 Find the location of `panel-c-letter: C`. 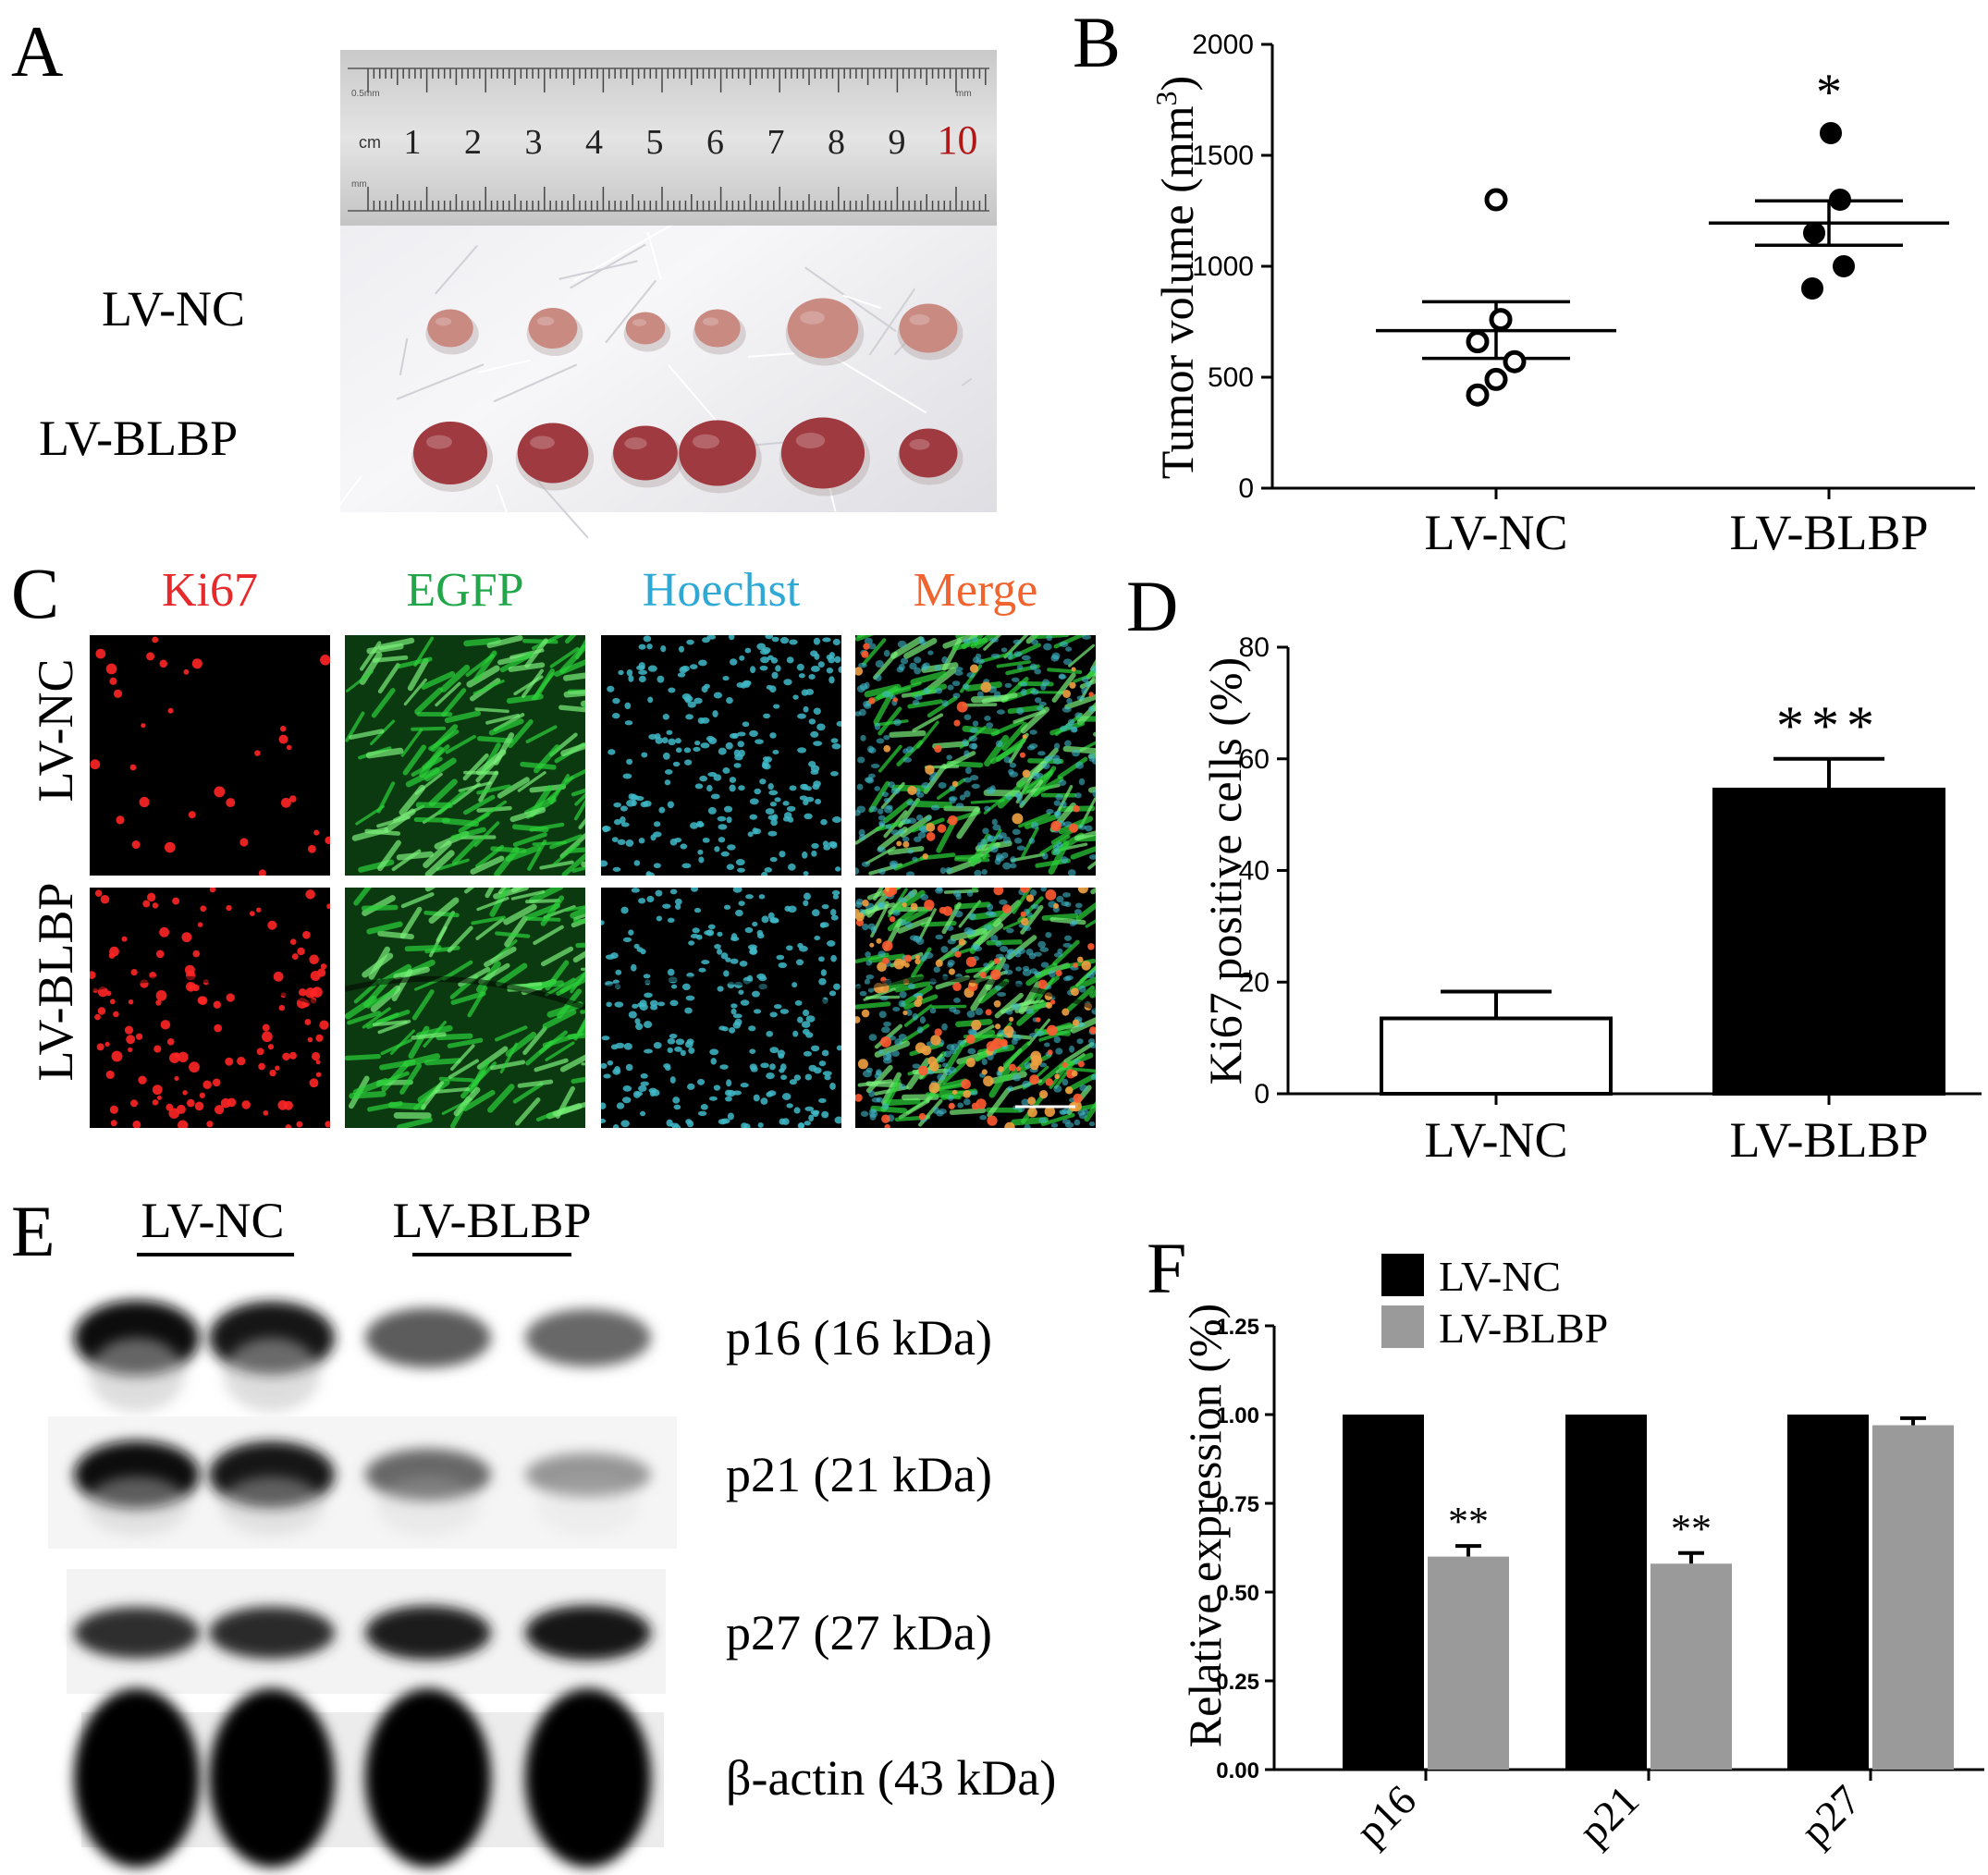

panel-c-letter: C is located at coordinates (35, 593).